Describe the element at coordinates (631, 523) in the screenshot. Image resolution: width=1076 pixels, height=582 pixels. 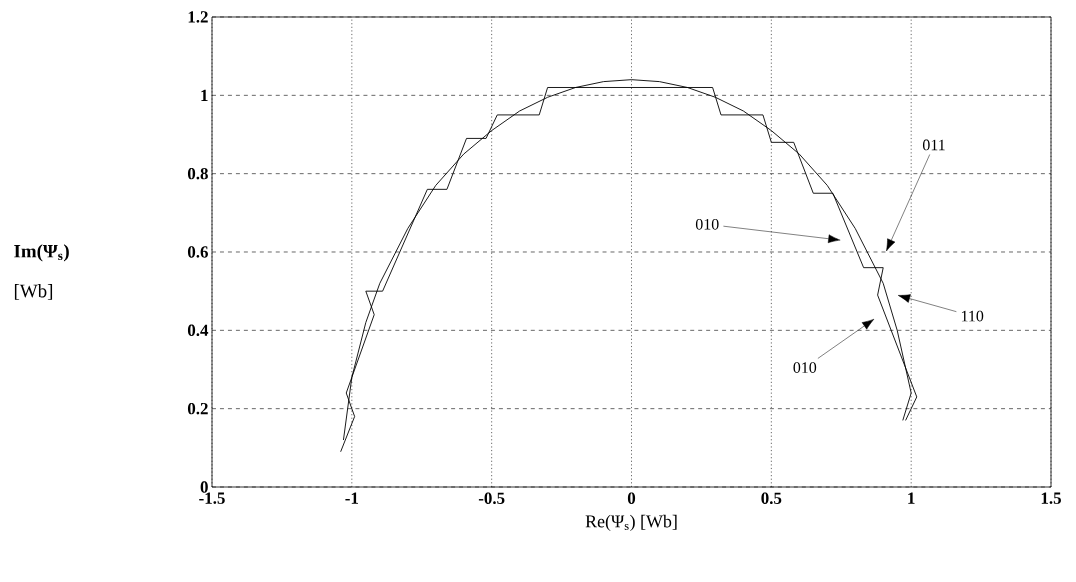
I see `x-axis-title: Re(Ψ$_{s}$) [Wb]` at that location.